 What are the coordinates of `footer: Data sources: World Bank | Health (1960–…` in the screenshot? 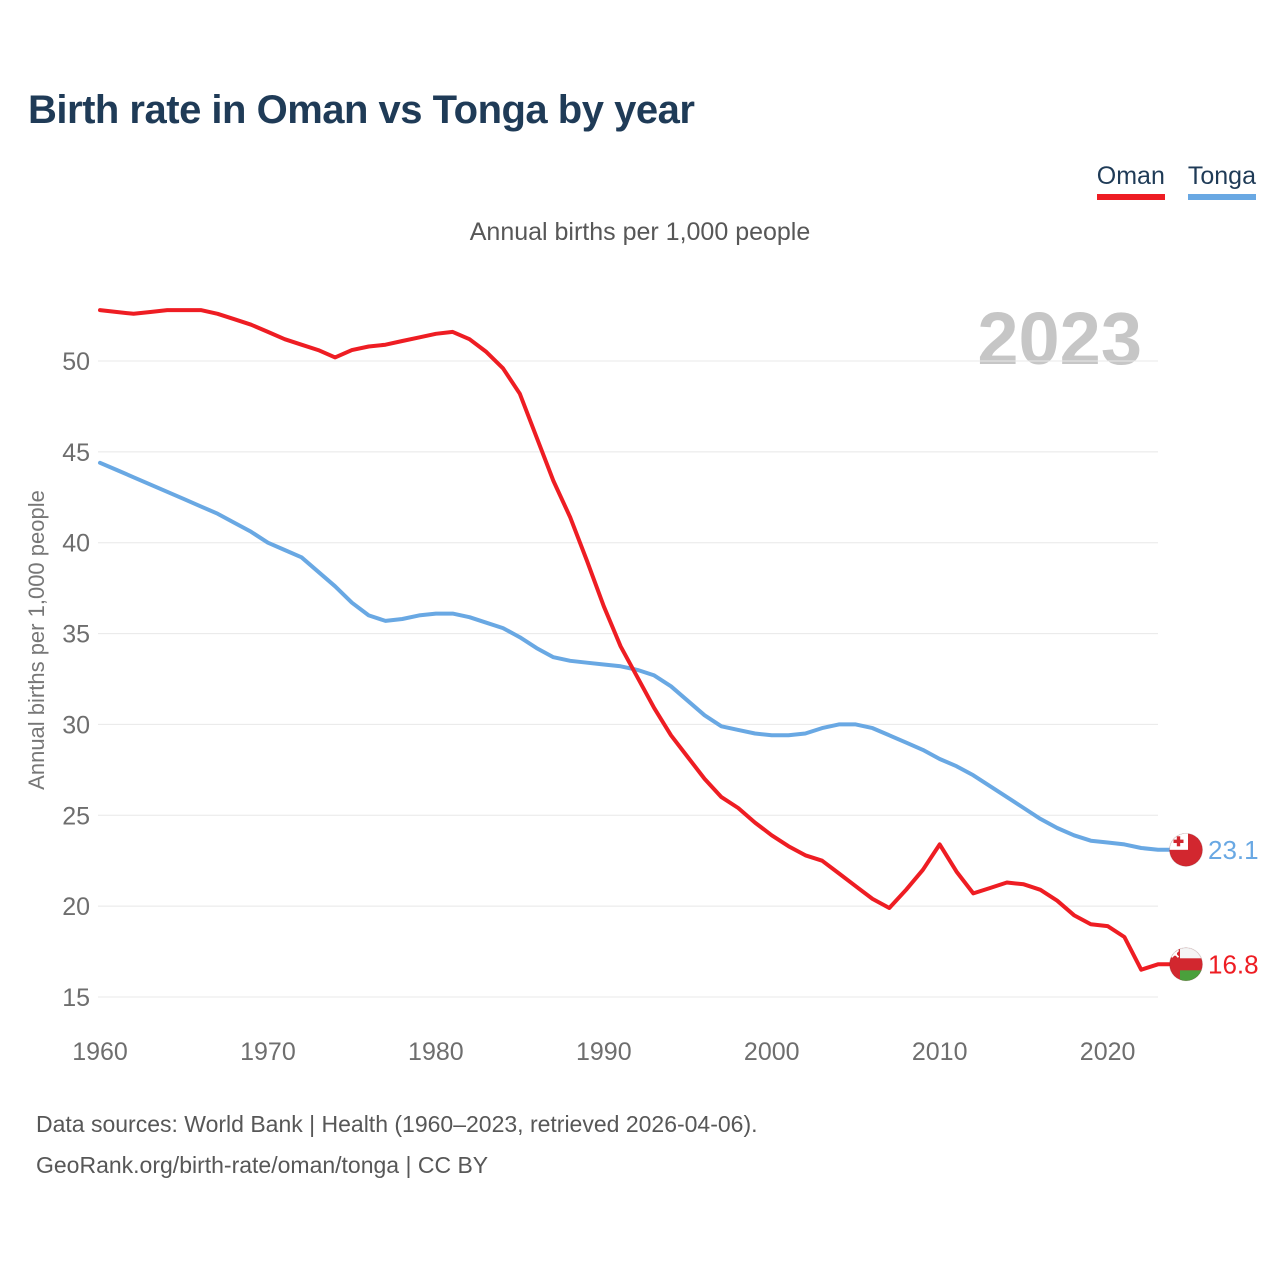 It's located at (397, 1145).